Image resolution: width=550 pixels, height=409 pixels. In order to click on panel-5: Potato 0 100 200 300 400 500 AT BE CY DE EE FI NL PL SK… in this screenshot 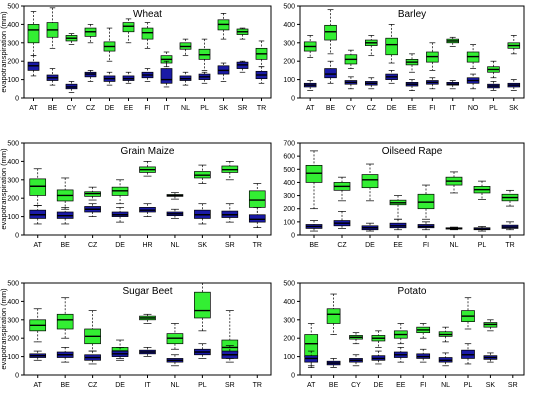, I will do `click(404, 335)`.